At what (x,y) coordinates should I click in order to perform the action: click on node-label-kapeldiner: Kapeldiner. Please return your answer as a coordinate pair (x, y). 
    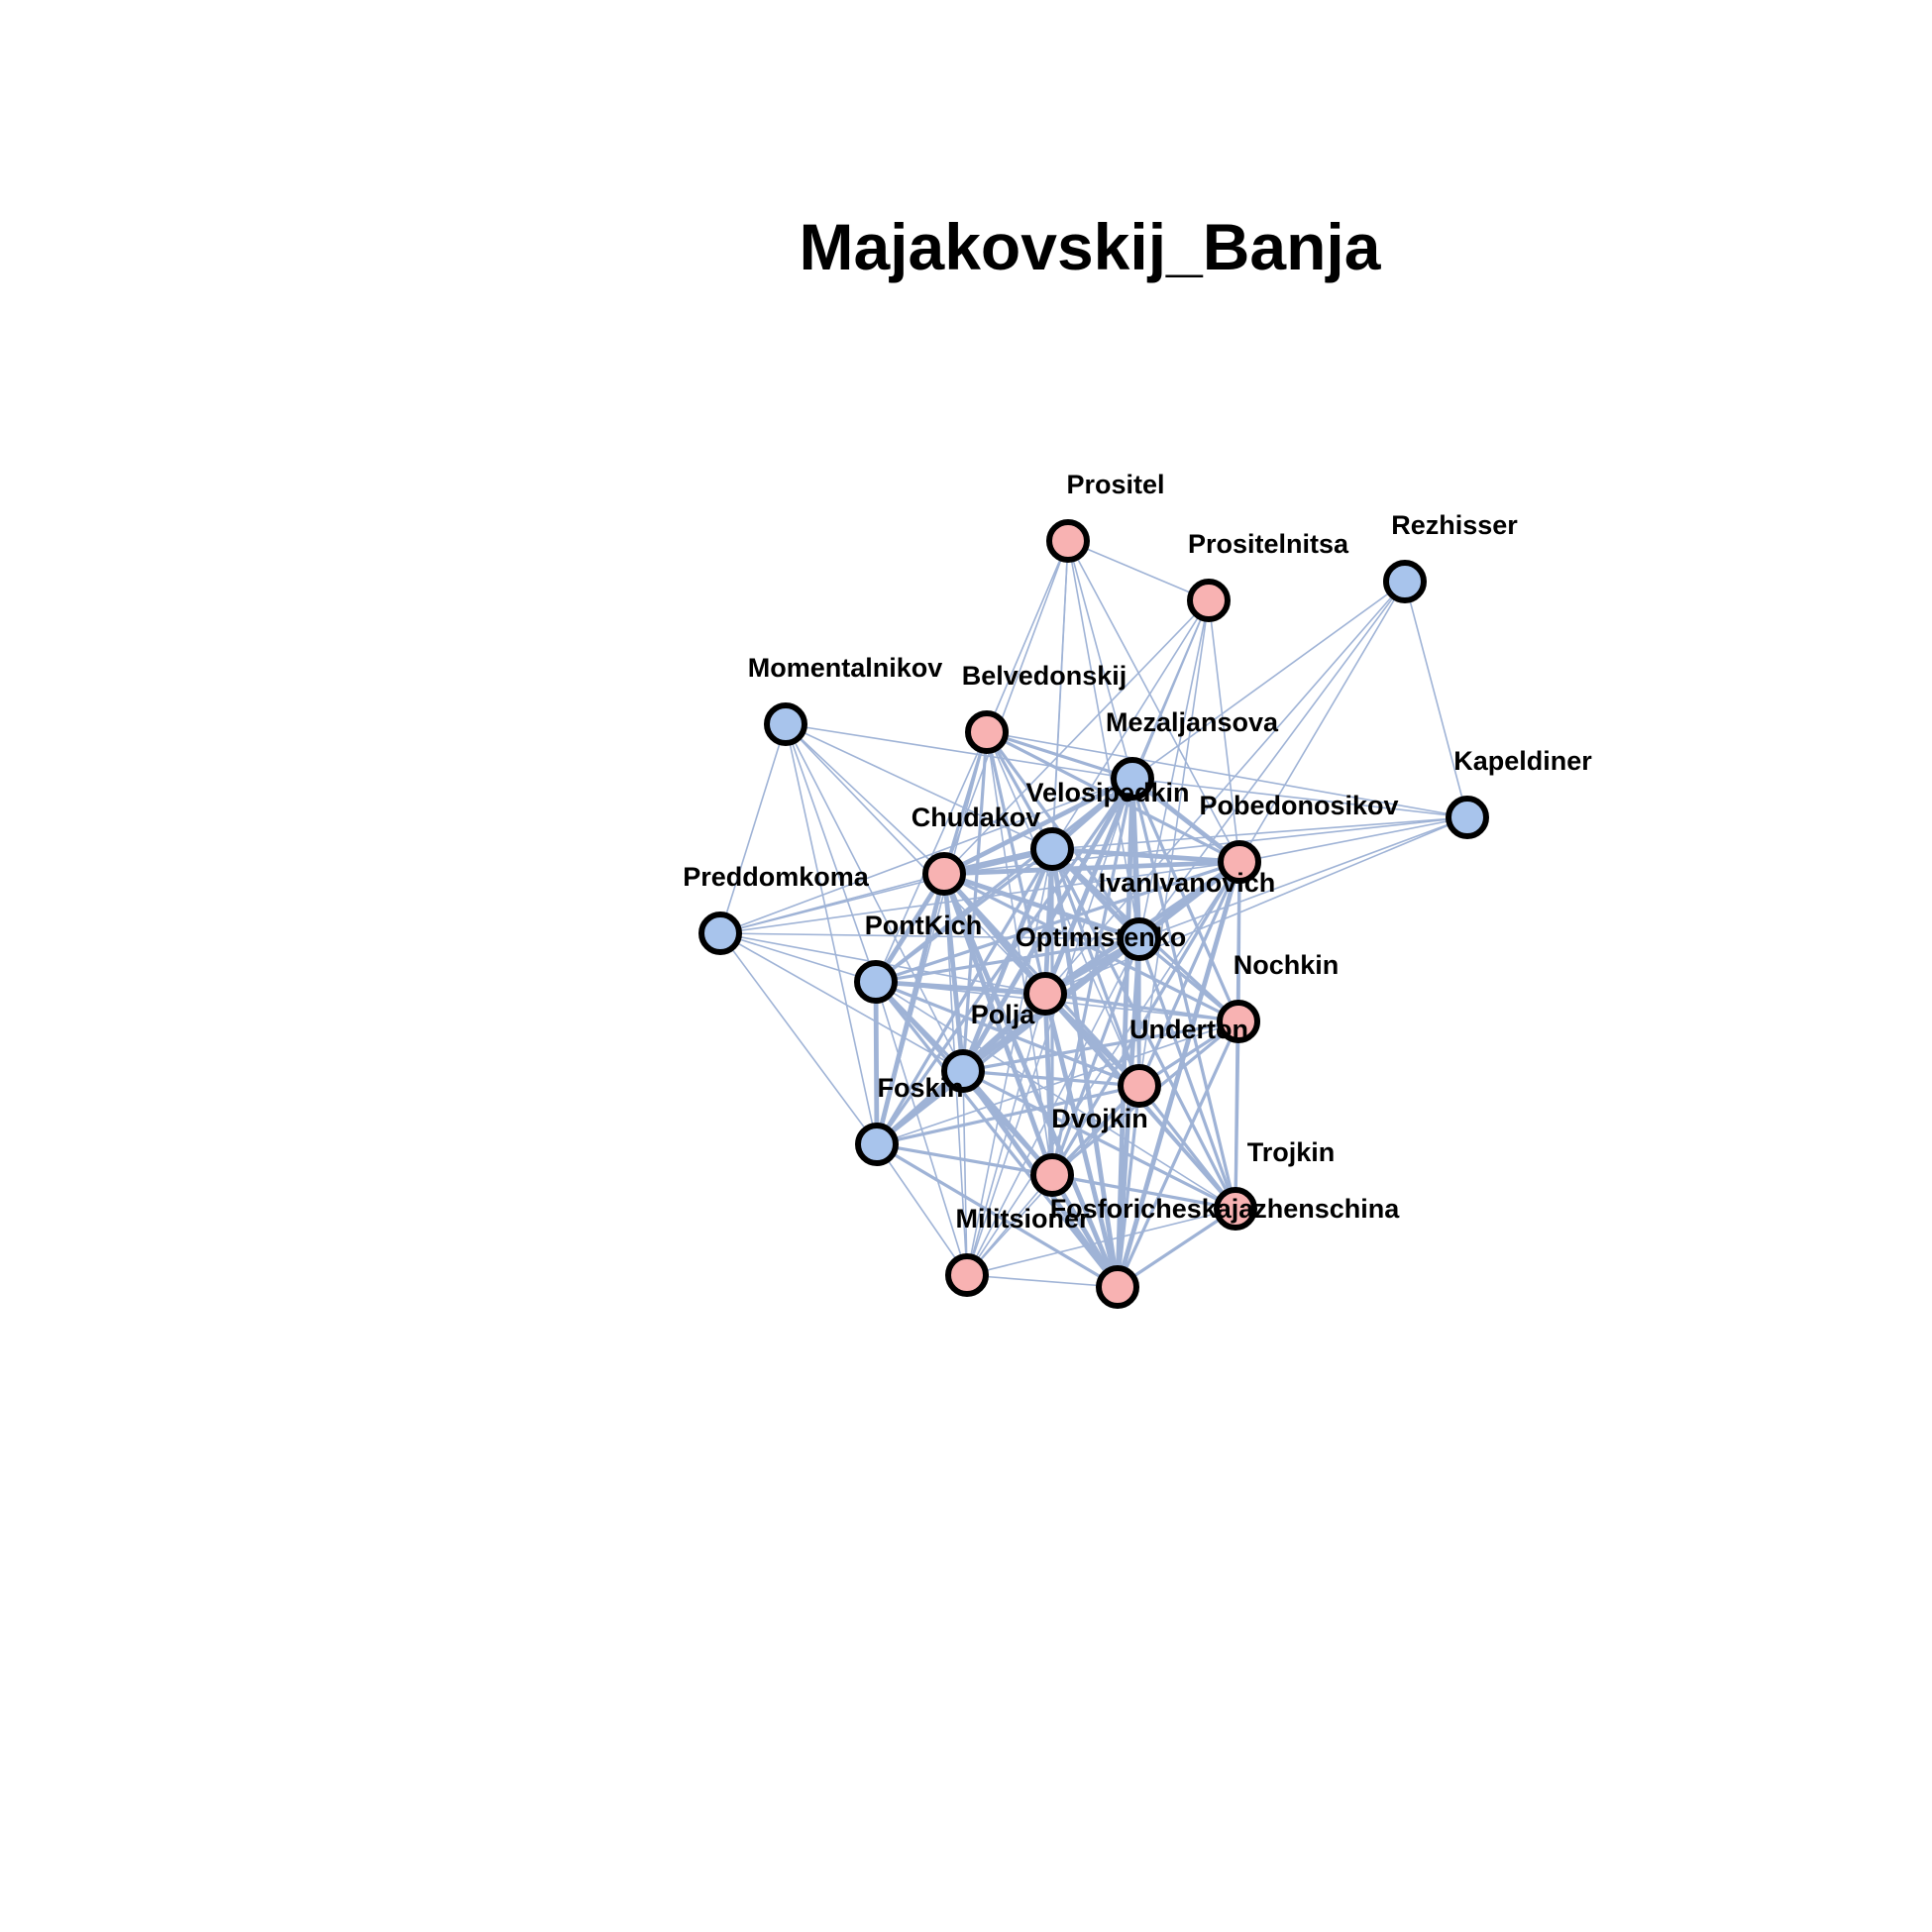
    Looking at the image, I should click on (1522, 761).